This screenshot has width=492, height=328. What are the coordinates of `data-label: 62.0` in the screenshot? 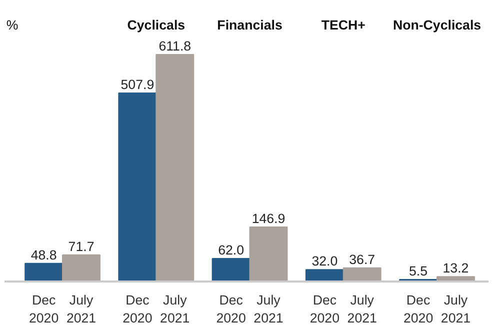 It's located at (231, 250).